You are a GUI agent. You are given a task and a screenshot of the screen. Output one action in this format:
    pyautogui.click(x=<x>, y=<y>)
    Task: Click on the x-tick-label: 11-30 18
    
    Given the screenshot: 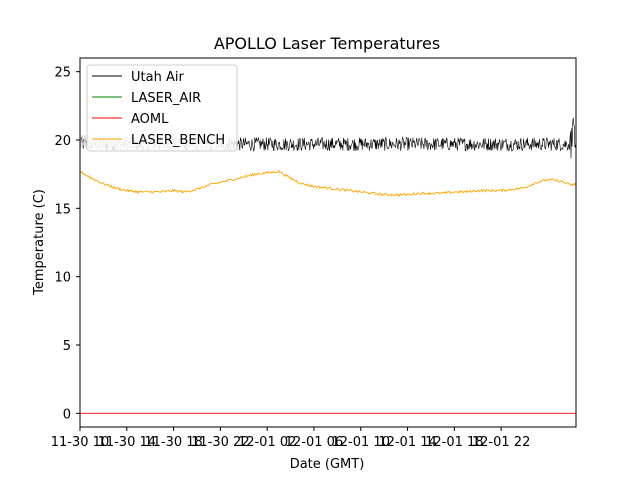 What is the action you would take?
    pyautogui.click(x=173, y=442)
    